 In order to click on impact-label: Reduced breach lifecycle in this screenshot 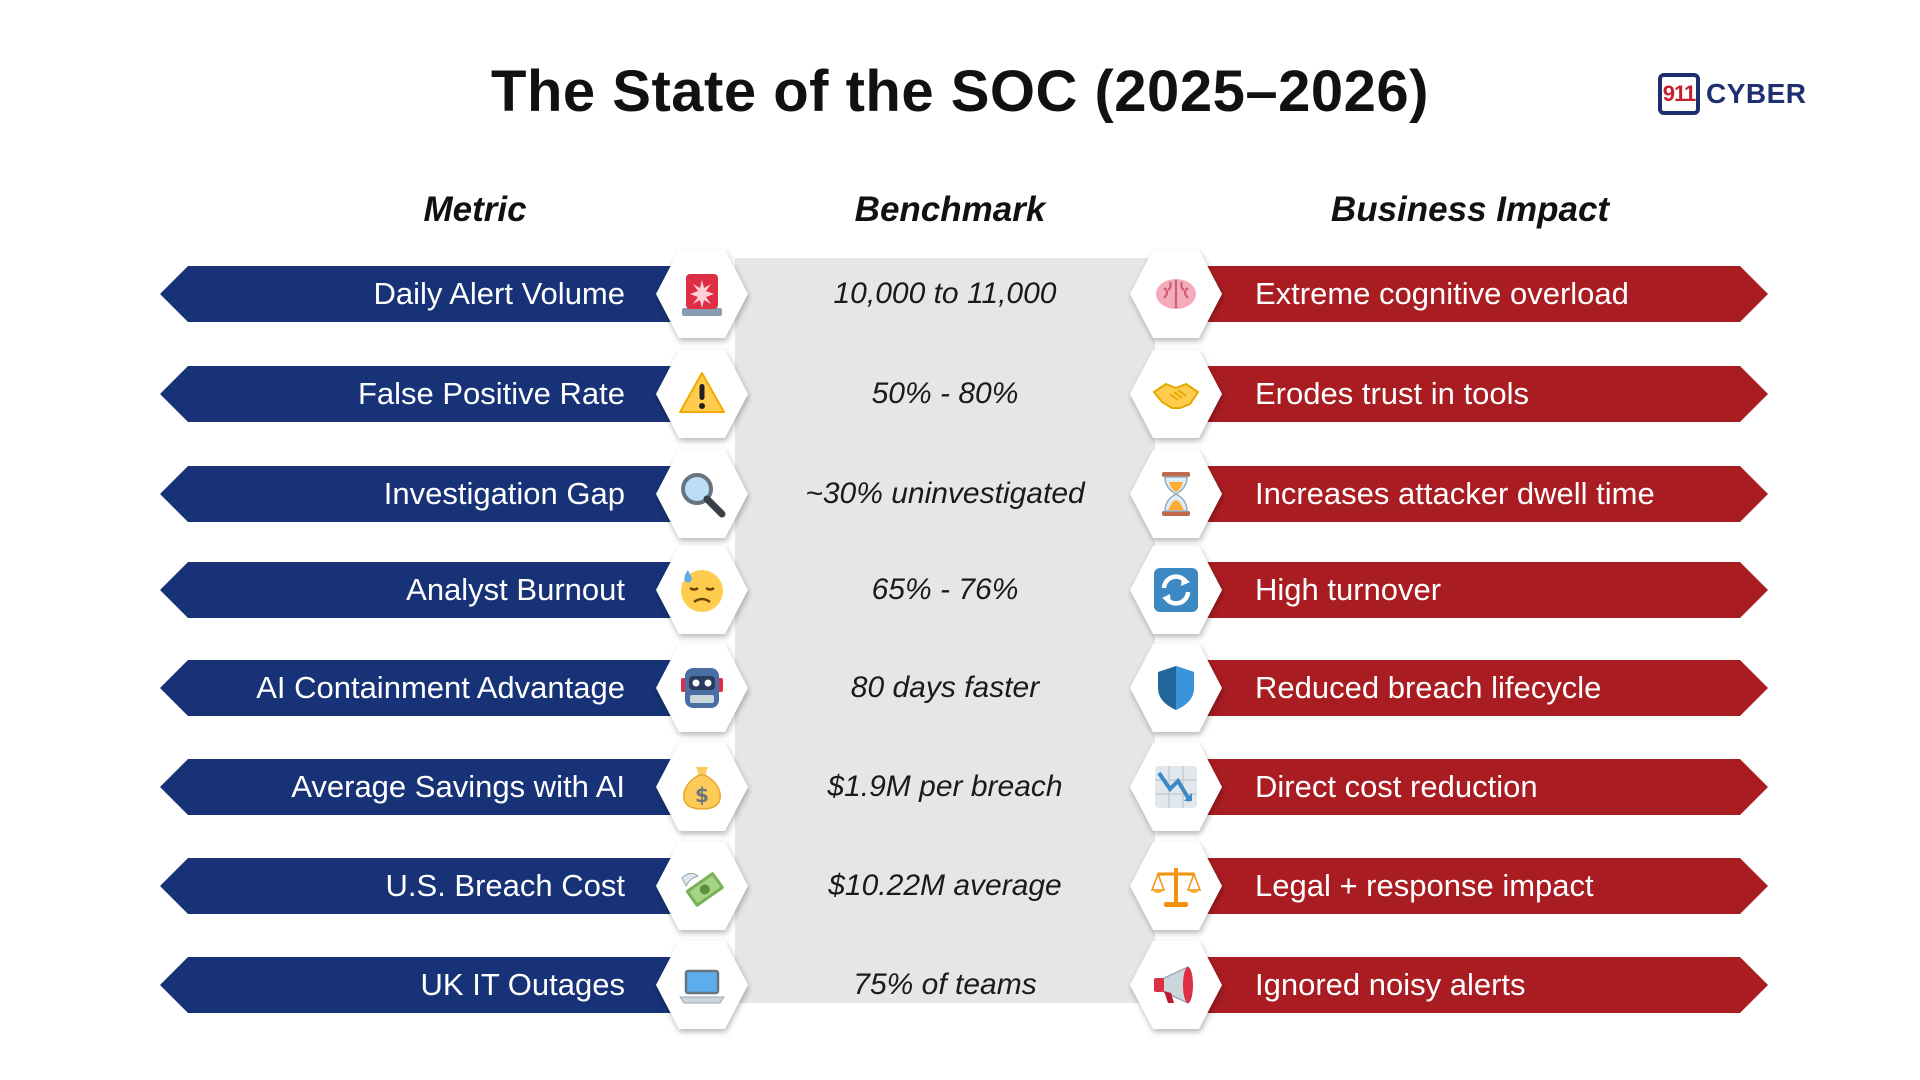, I will do `click(1428, 687)`.